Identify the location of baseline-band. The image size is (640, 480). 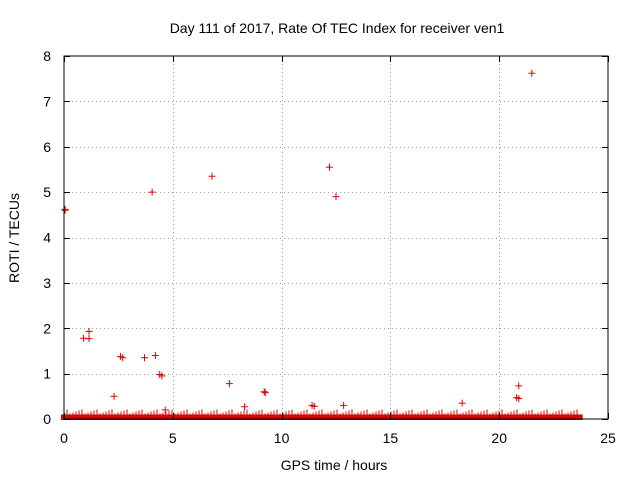
(322, 414).